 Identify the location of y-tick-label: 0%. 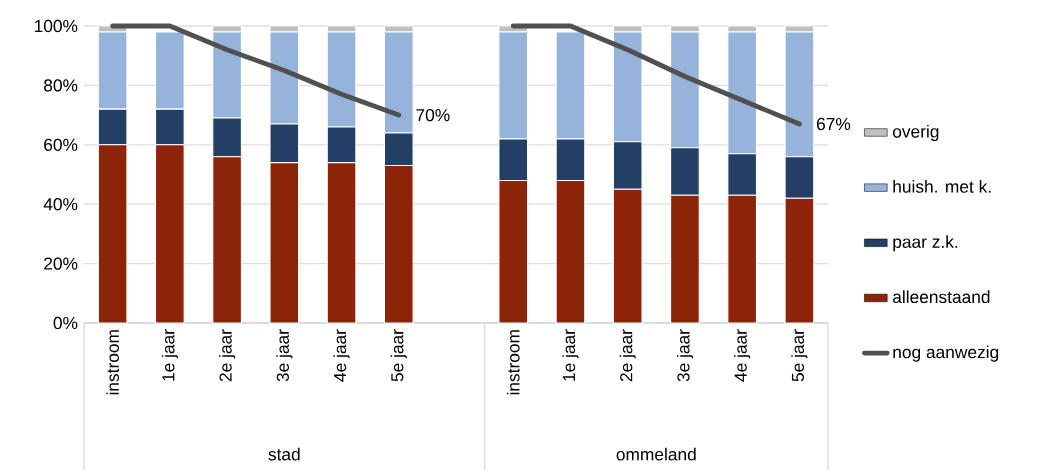
(65, 323).